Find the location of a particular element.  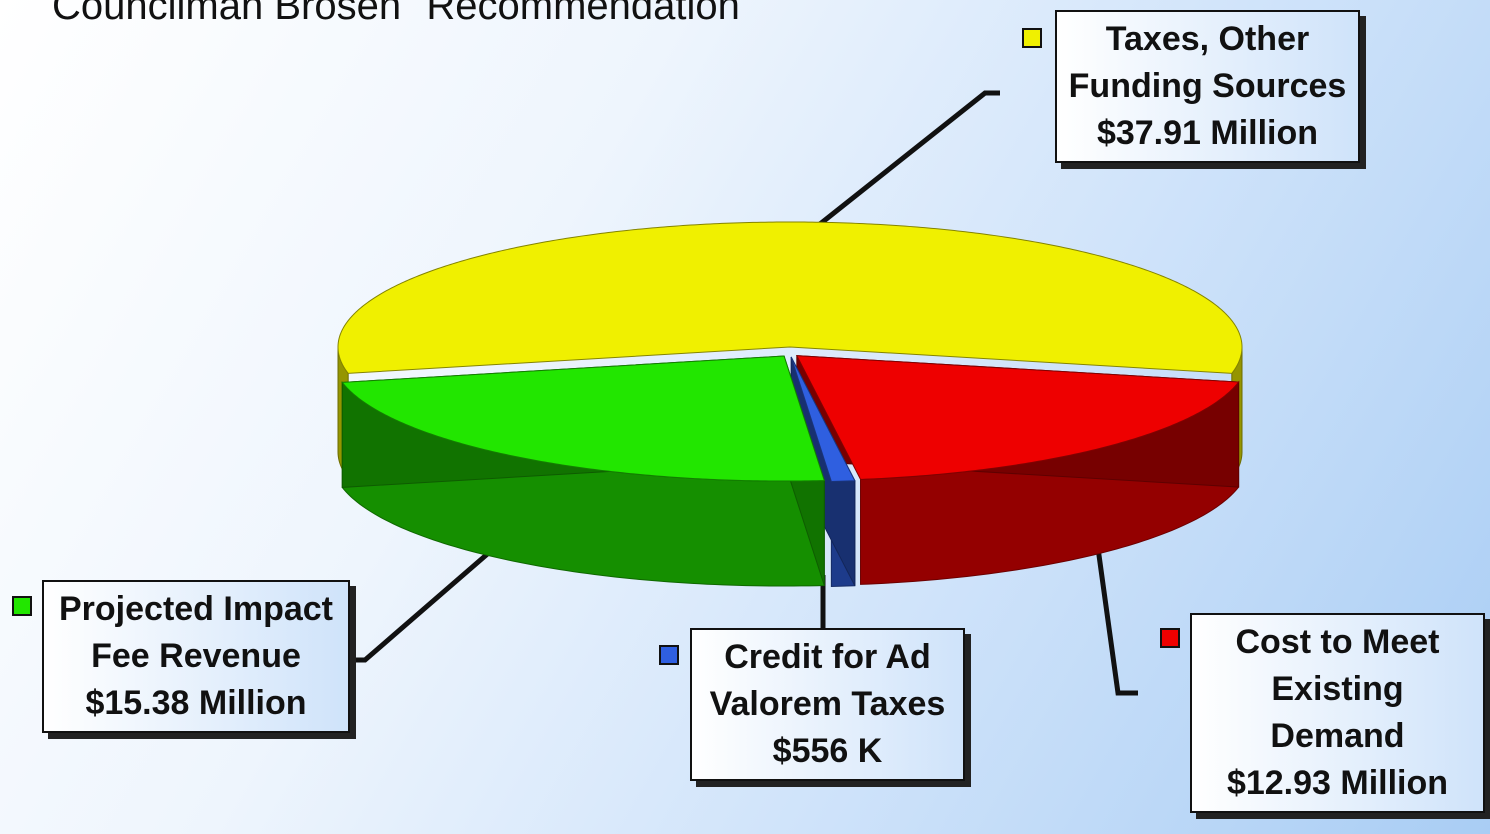

category-label: Projected Impact Fee Revenue is located at coordinates (196, 632).